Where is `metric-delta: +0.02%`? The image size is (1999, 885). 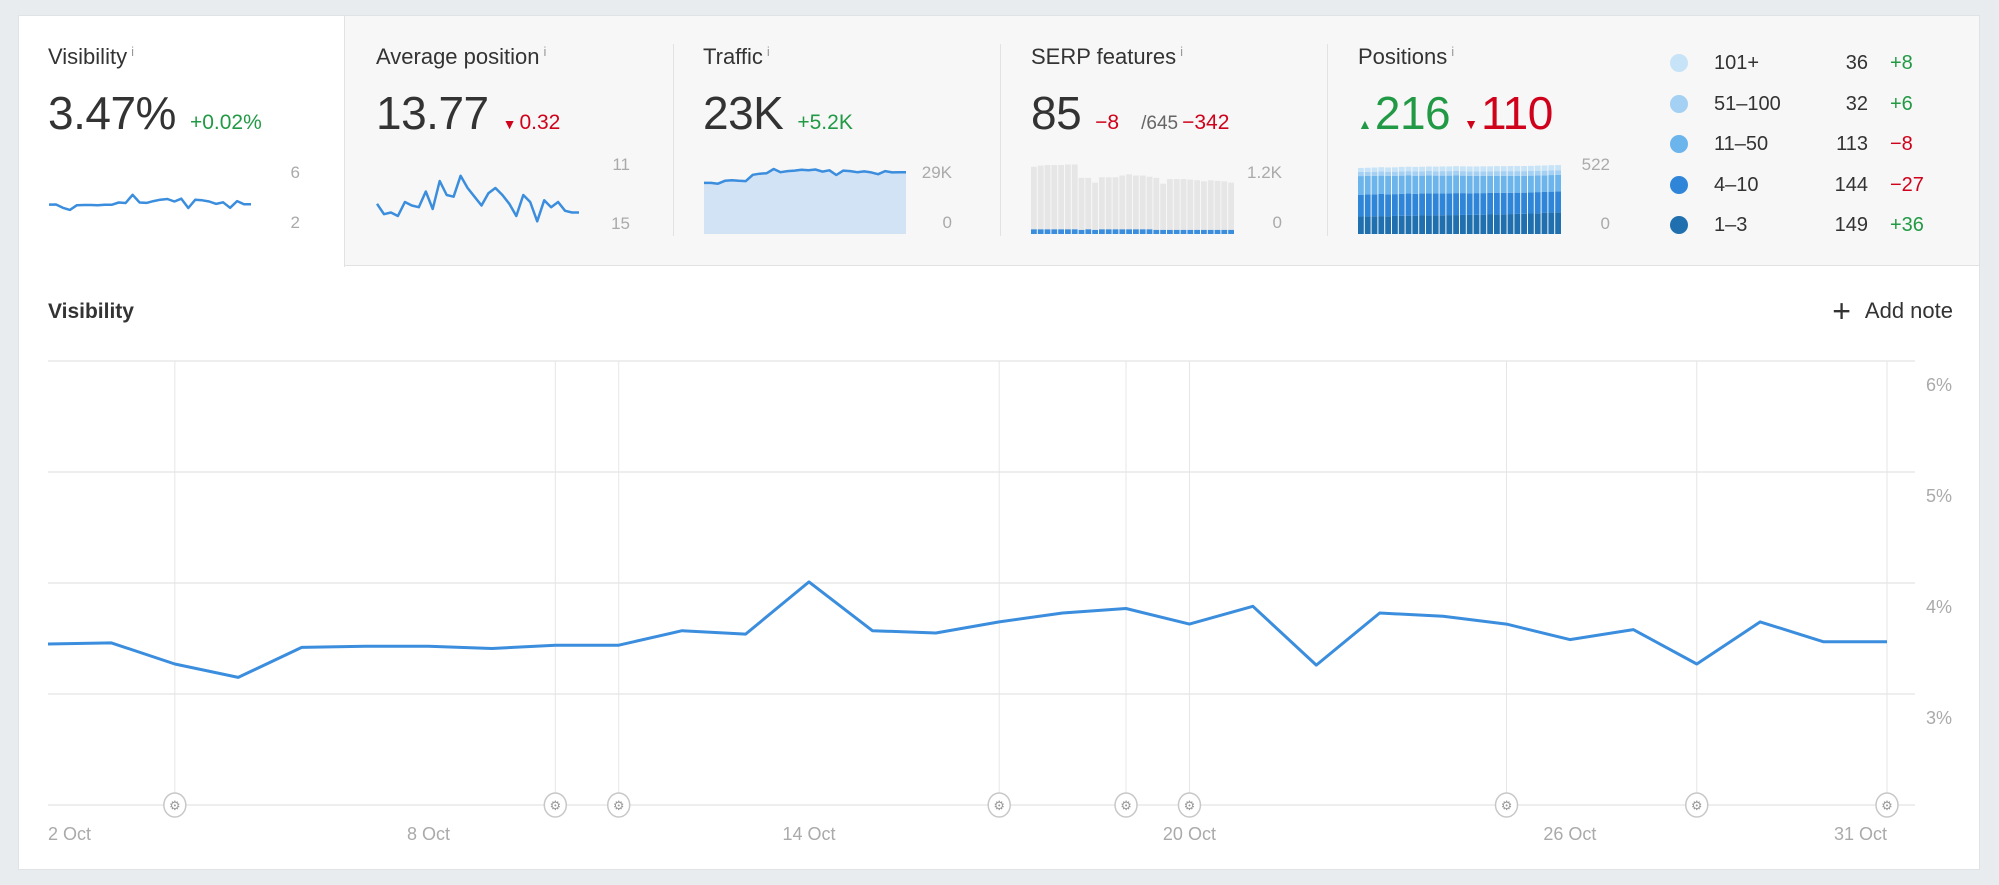 metric-delta: +0.02% is located at coordinates (225, 122).